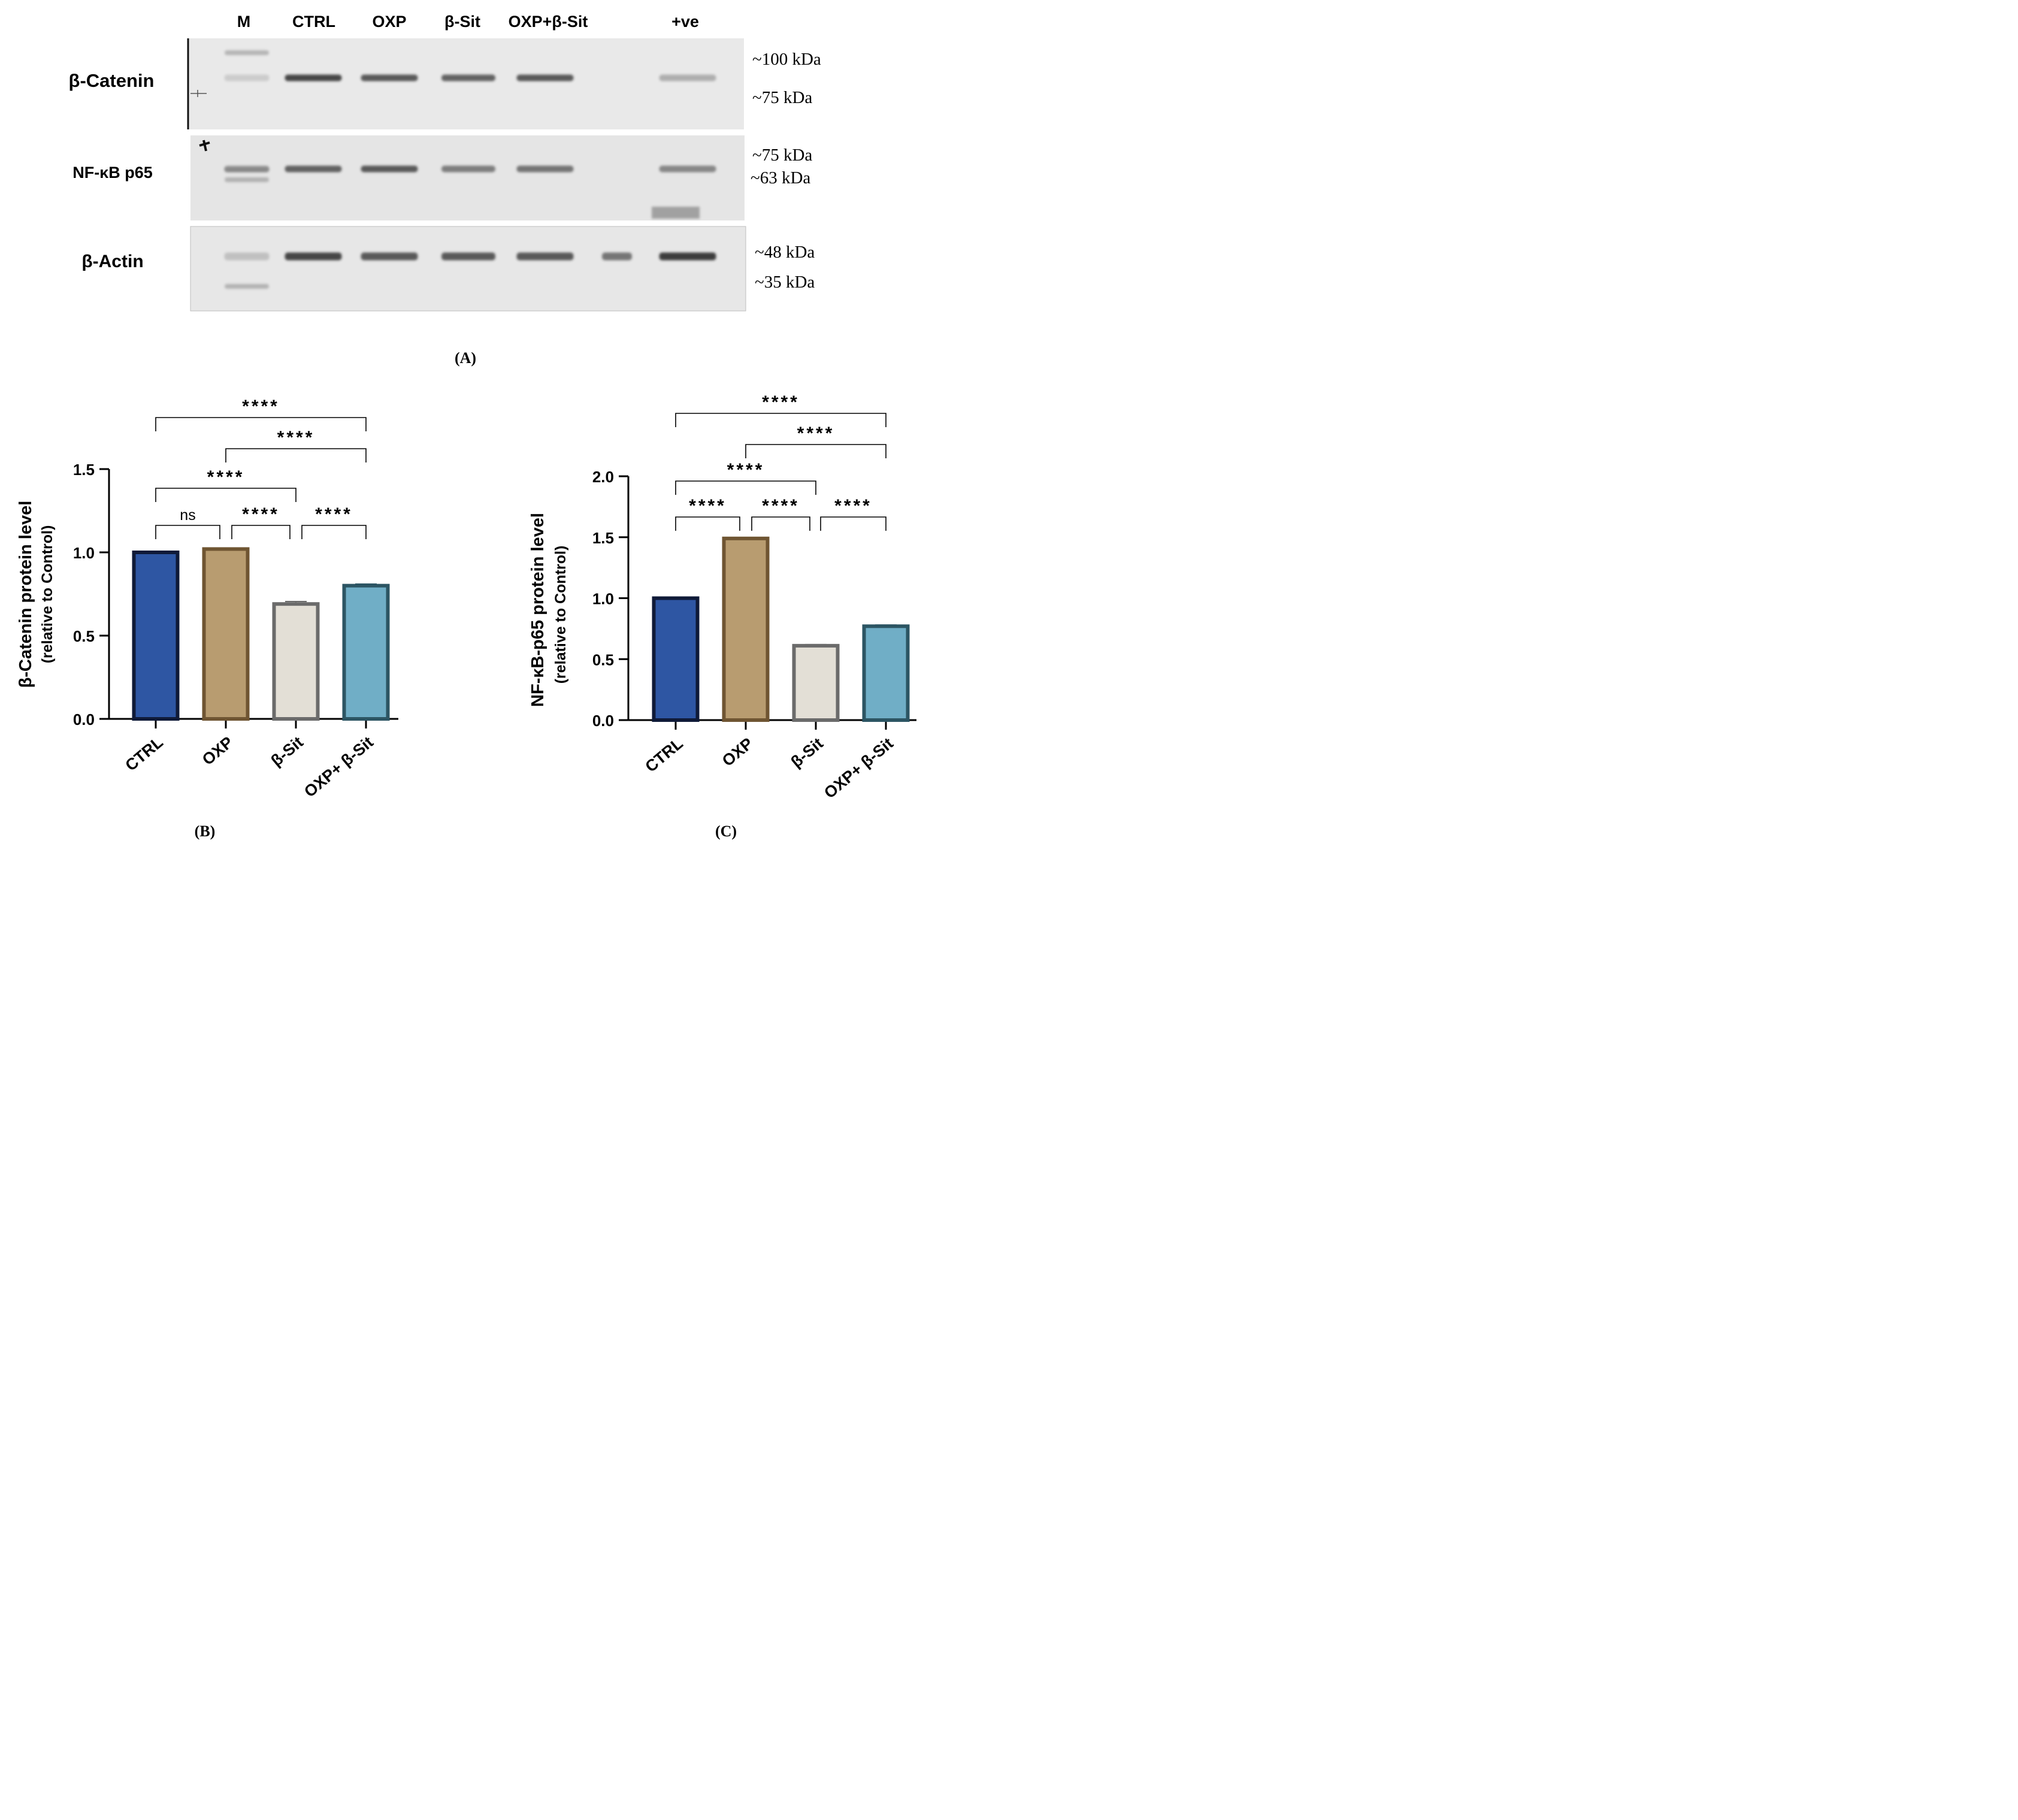 This screenshot has height=1820, width=2018. I want to click on kda-marker: ~63 kDa, so click(780, 178).